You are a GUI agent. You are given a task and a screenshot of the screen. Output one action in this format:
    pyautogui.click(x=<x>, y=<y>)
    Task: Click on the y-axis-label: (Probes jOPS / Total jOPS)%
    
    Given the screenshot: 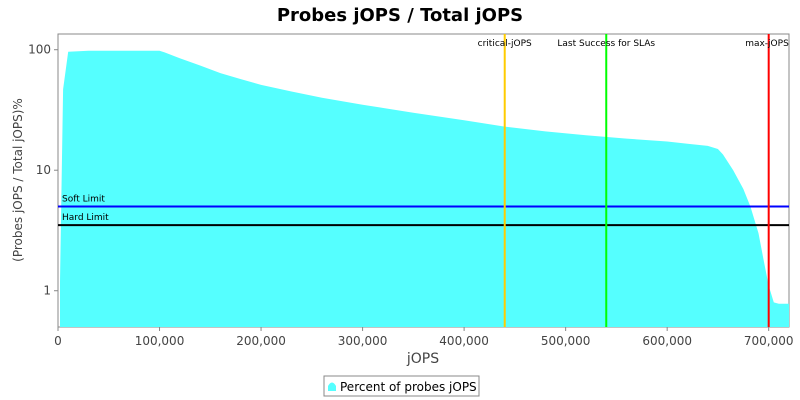 What is the action you would take?
    pyautogui.click(x=18, y=180)
    